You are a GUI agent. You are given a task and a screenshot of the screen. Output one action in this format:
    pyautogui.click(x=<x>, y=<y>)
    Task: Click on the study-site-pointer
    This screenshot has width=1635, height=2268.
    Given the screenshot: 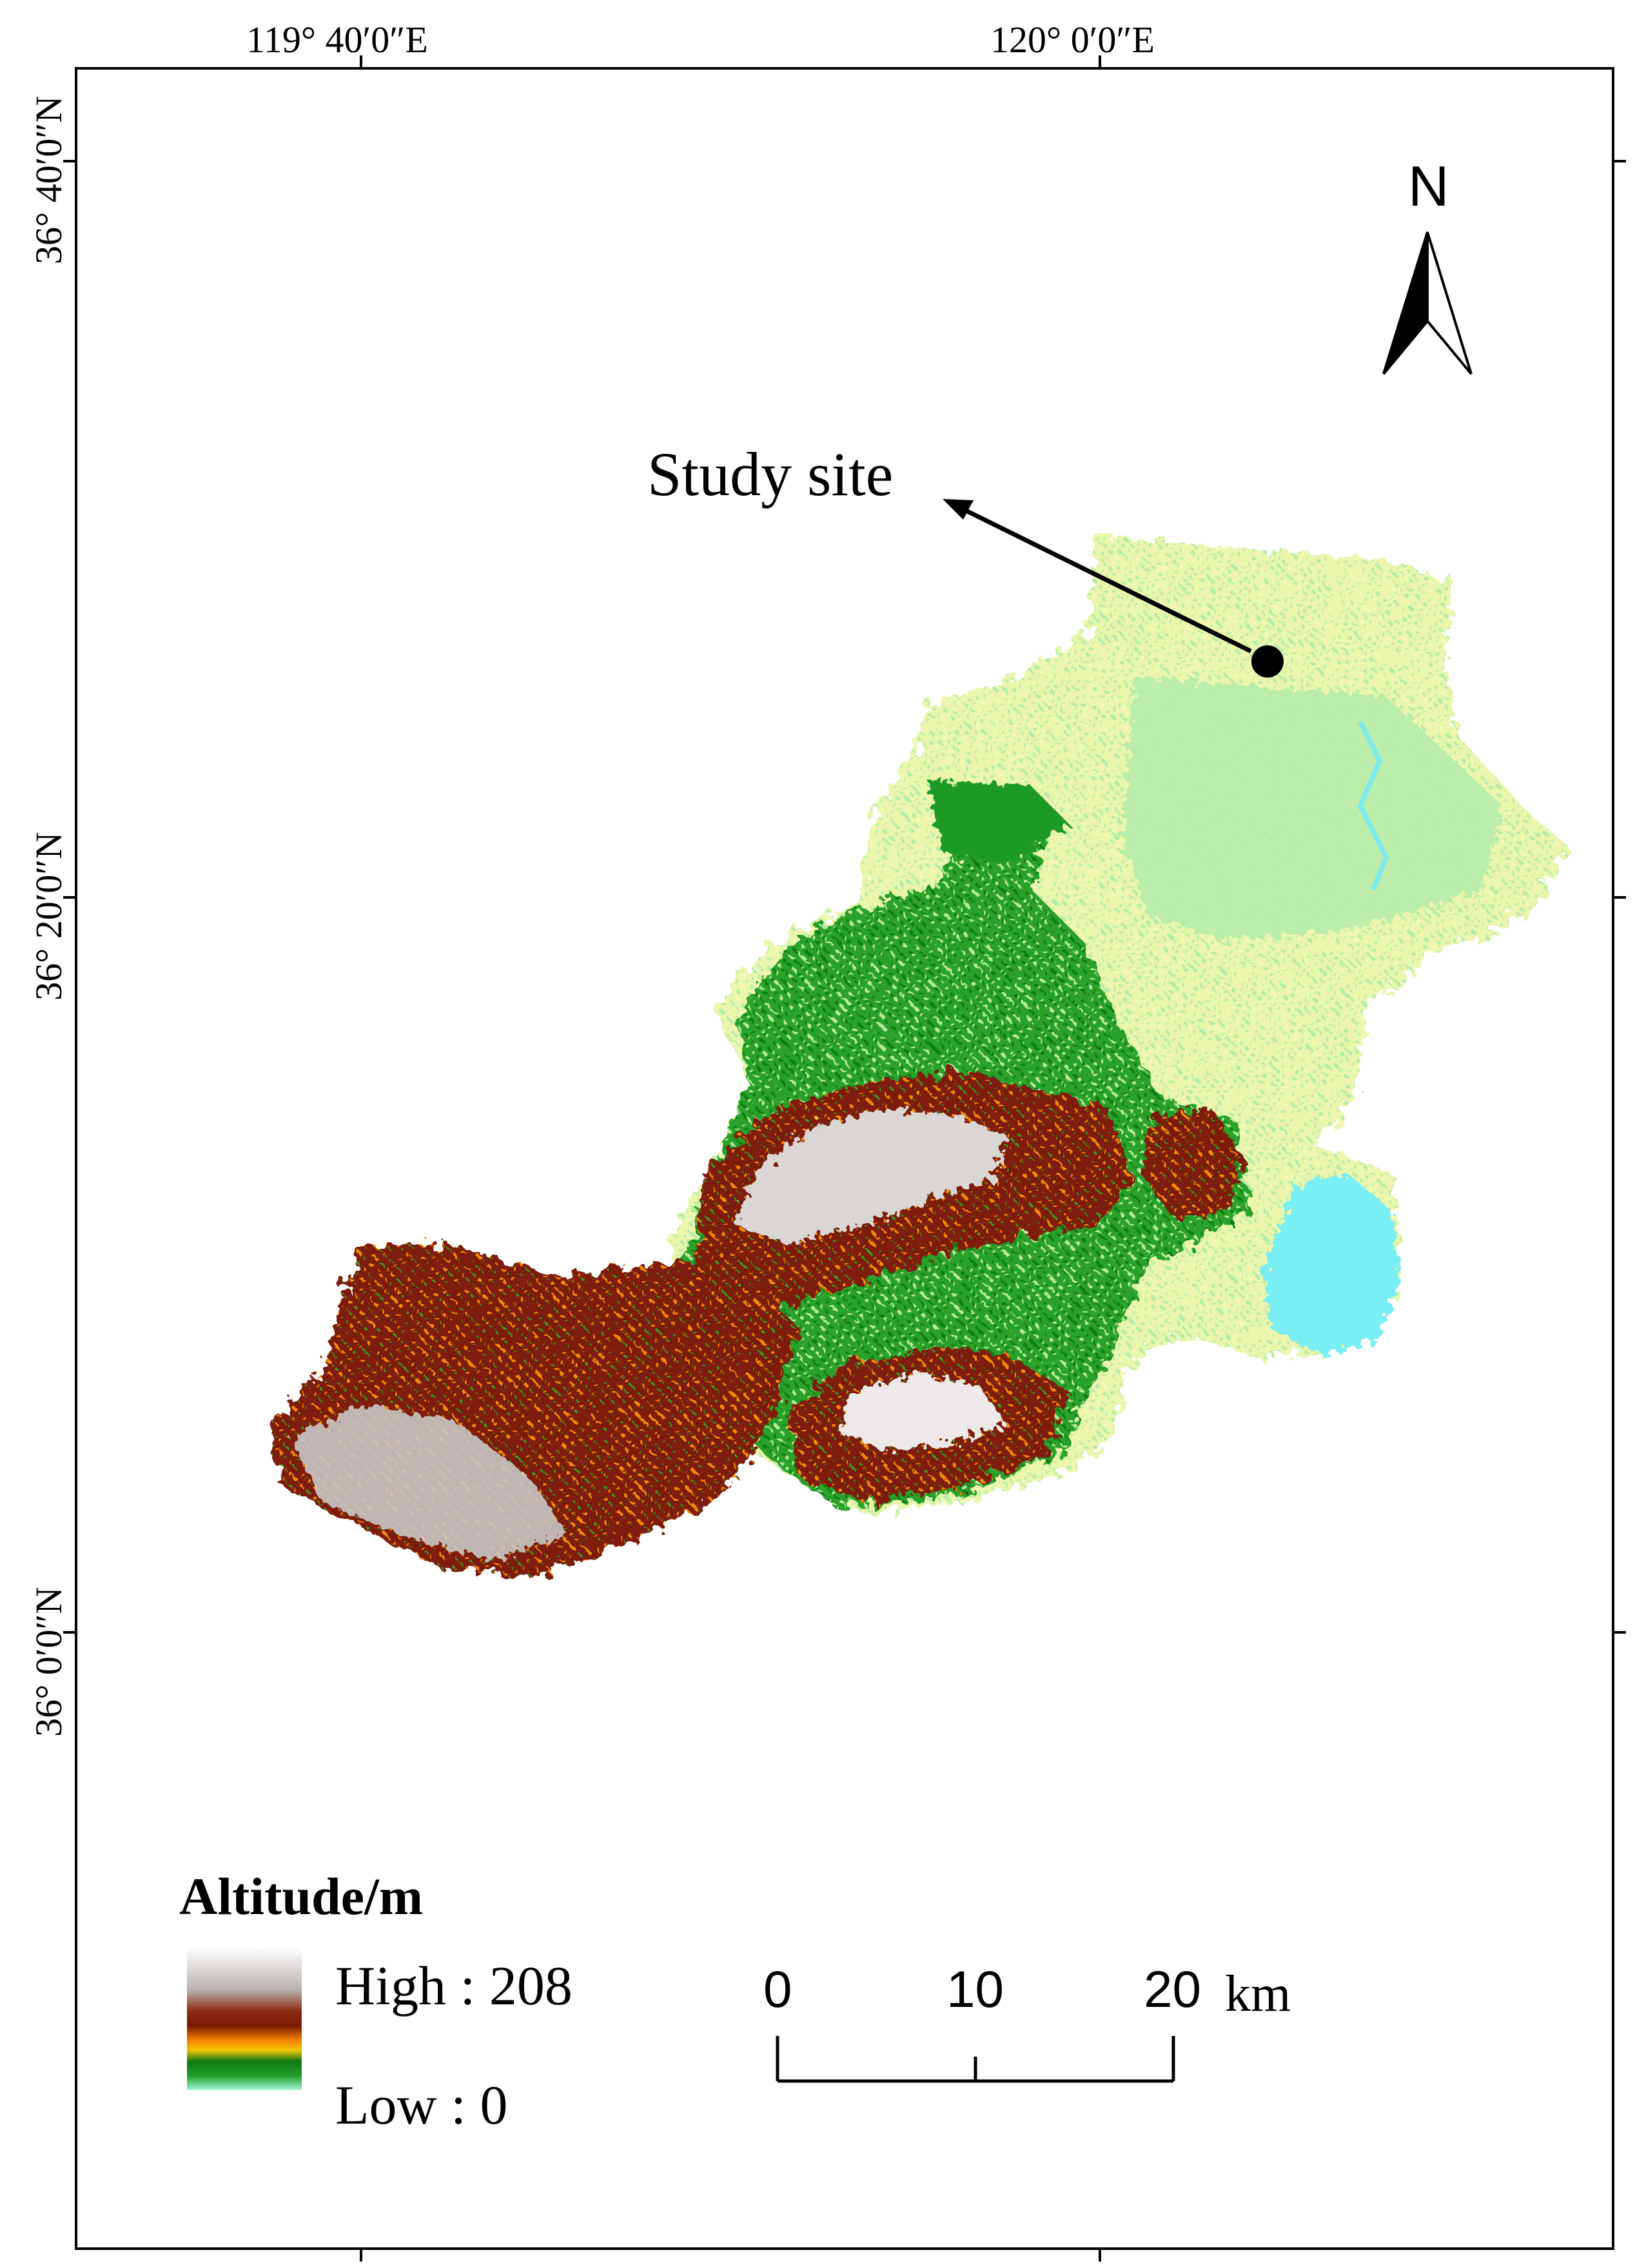 What is the action you would take?
    pyautogui.click(x=1113, y=588)
    